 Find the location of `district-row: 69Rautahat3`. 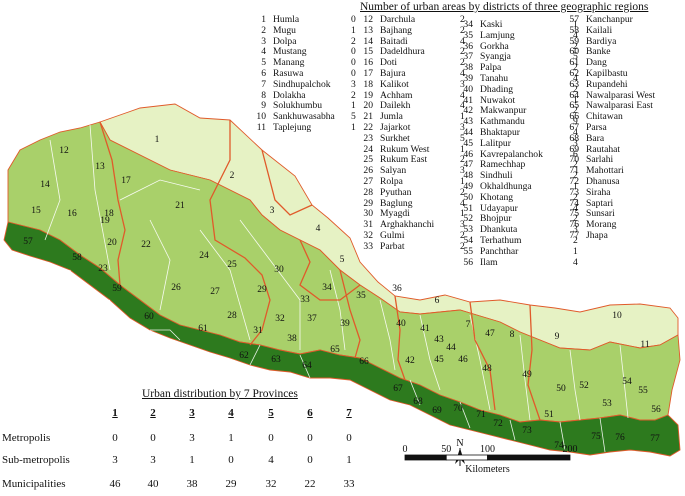

district-row: 69Rautahat3 is located at coordinates (624, 150).